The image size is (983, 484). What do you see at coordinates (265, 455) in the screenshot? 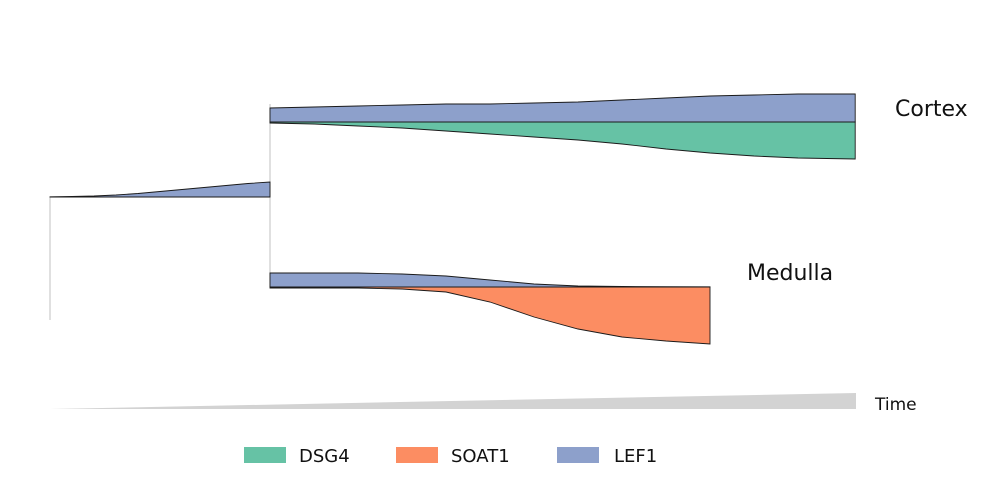
I see `legend-swatch-dsg4` at bounding box center [265, 455].